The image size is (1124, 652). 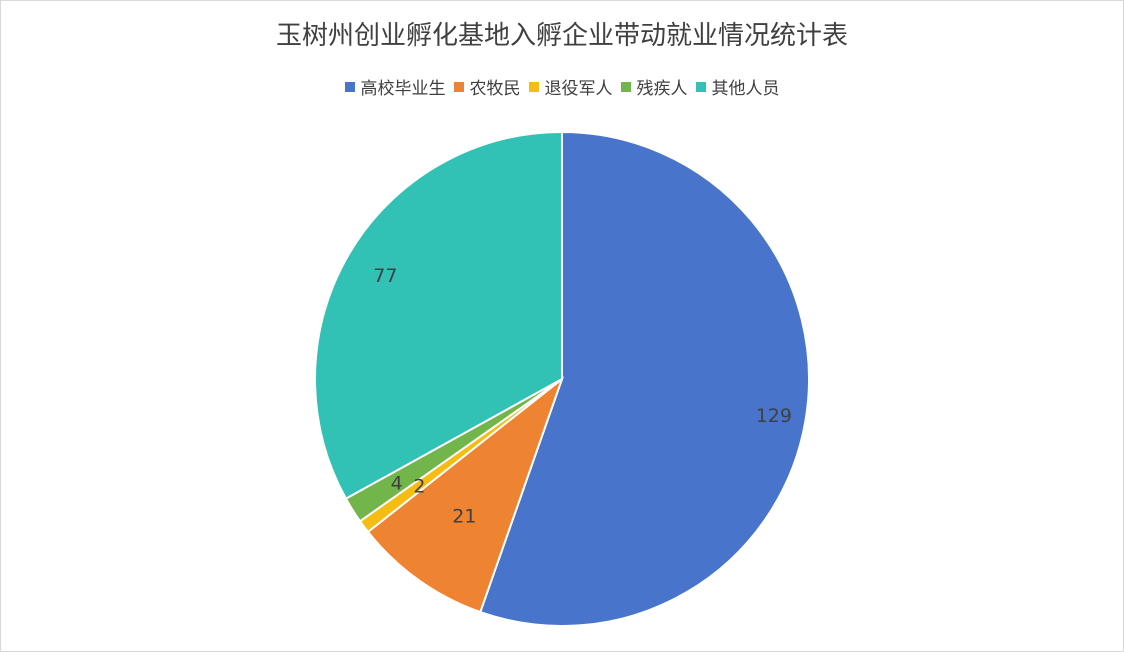 I want to click on data-label: 4, so click(x=397, y=484).